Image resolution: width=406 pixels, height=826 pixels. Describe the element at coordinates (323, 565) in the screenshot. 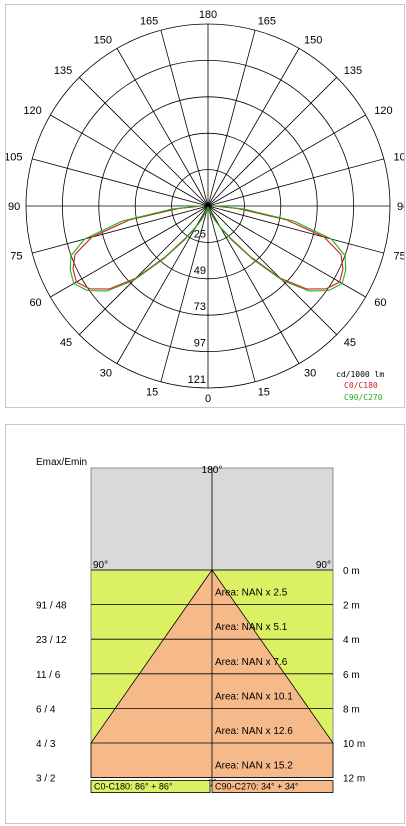

I see `right-angle-label: 90°` at that location.